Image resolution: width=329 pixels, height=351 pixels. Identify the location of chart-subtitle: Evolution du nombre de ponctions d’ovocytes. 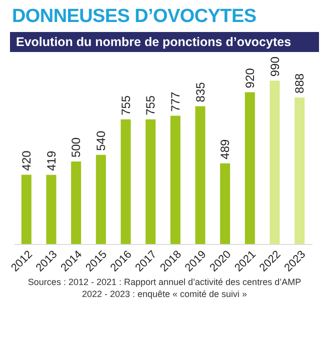
(164, 42).